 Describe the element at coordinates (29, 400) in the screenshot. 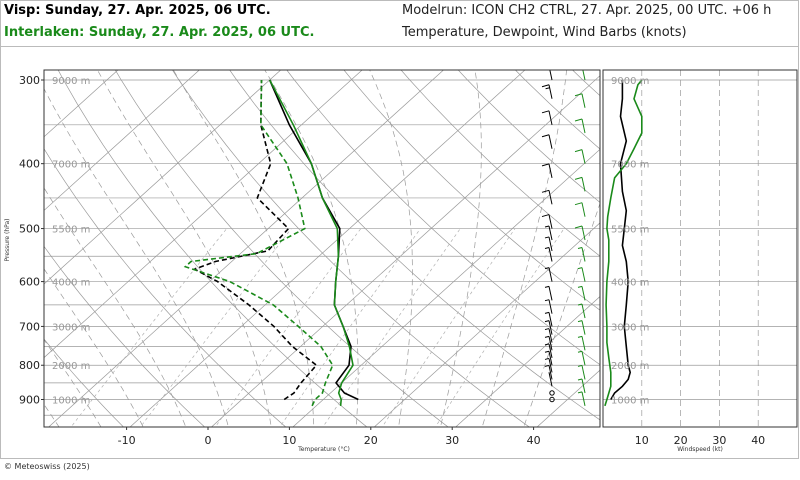

I see `y-tick-label: 900` at that location.